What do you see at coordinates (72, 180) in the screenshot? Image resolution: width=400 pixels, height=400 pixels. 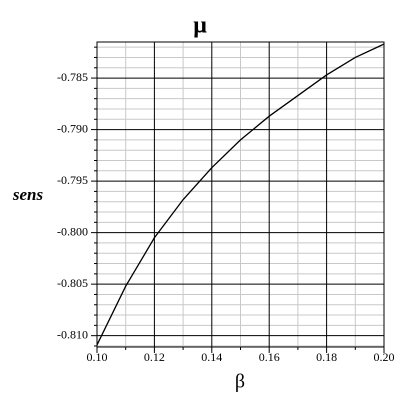 I see `y-tick-label: -0.795` at bounding box center [72, 180].